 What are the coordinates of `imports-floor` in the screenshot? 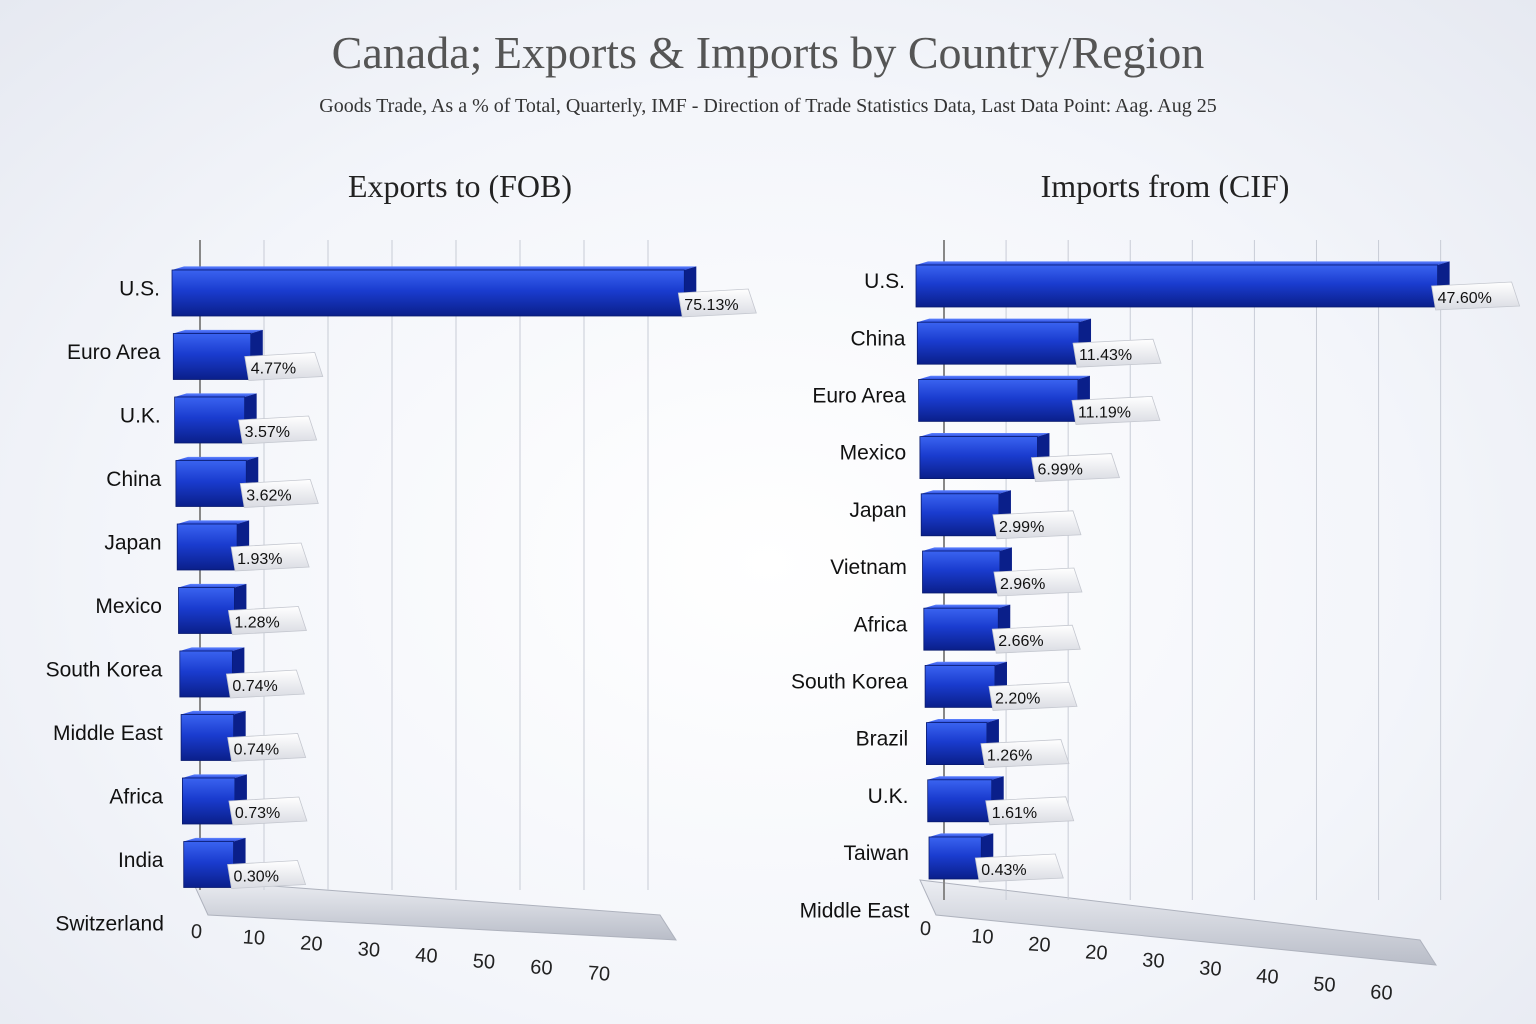 It's located at (1178, 922).